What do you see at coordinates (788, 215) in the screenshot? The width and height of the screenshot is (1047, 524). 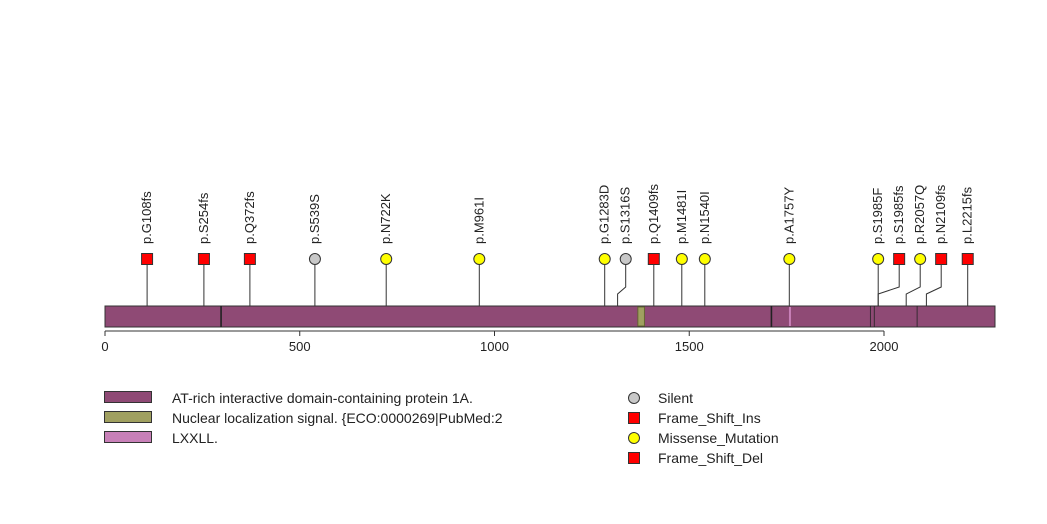 I see `mutation-label: p.A1757Y` at bounding box center [788, 215].